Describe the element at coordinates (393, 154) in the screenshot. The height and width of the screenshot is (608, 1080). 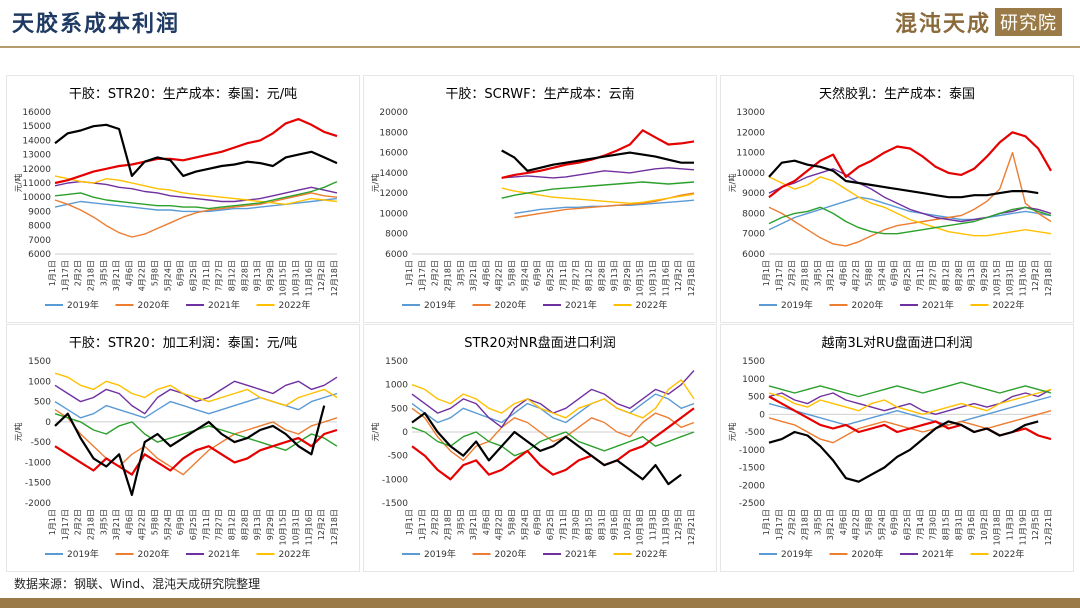
I see `y-tick-label: 16000` at that location.